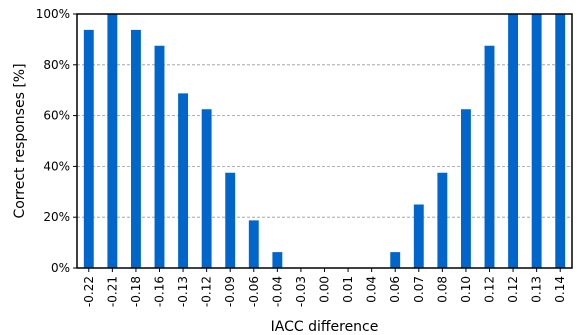  What do you see at coordinates (56, 217) in the screenshot?
I see `y-tick-label: 20%` at bounding box center [56, 217].